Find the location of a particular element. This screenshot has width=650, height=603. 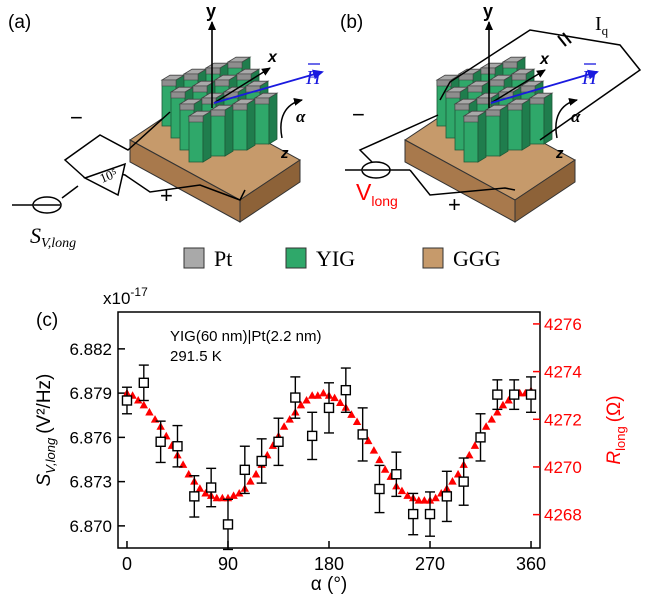

legend-swatch-ggg is located at coordinates (433, 258).